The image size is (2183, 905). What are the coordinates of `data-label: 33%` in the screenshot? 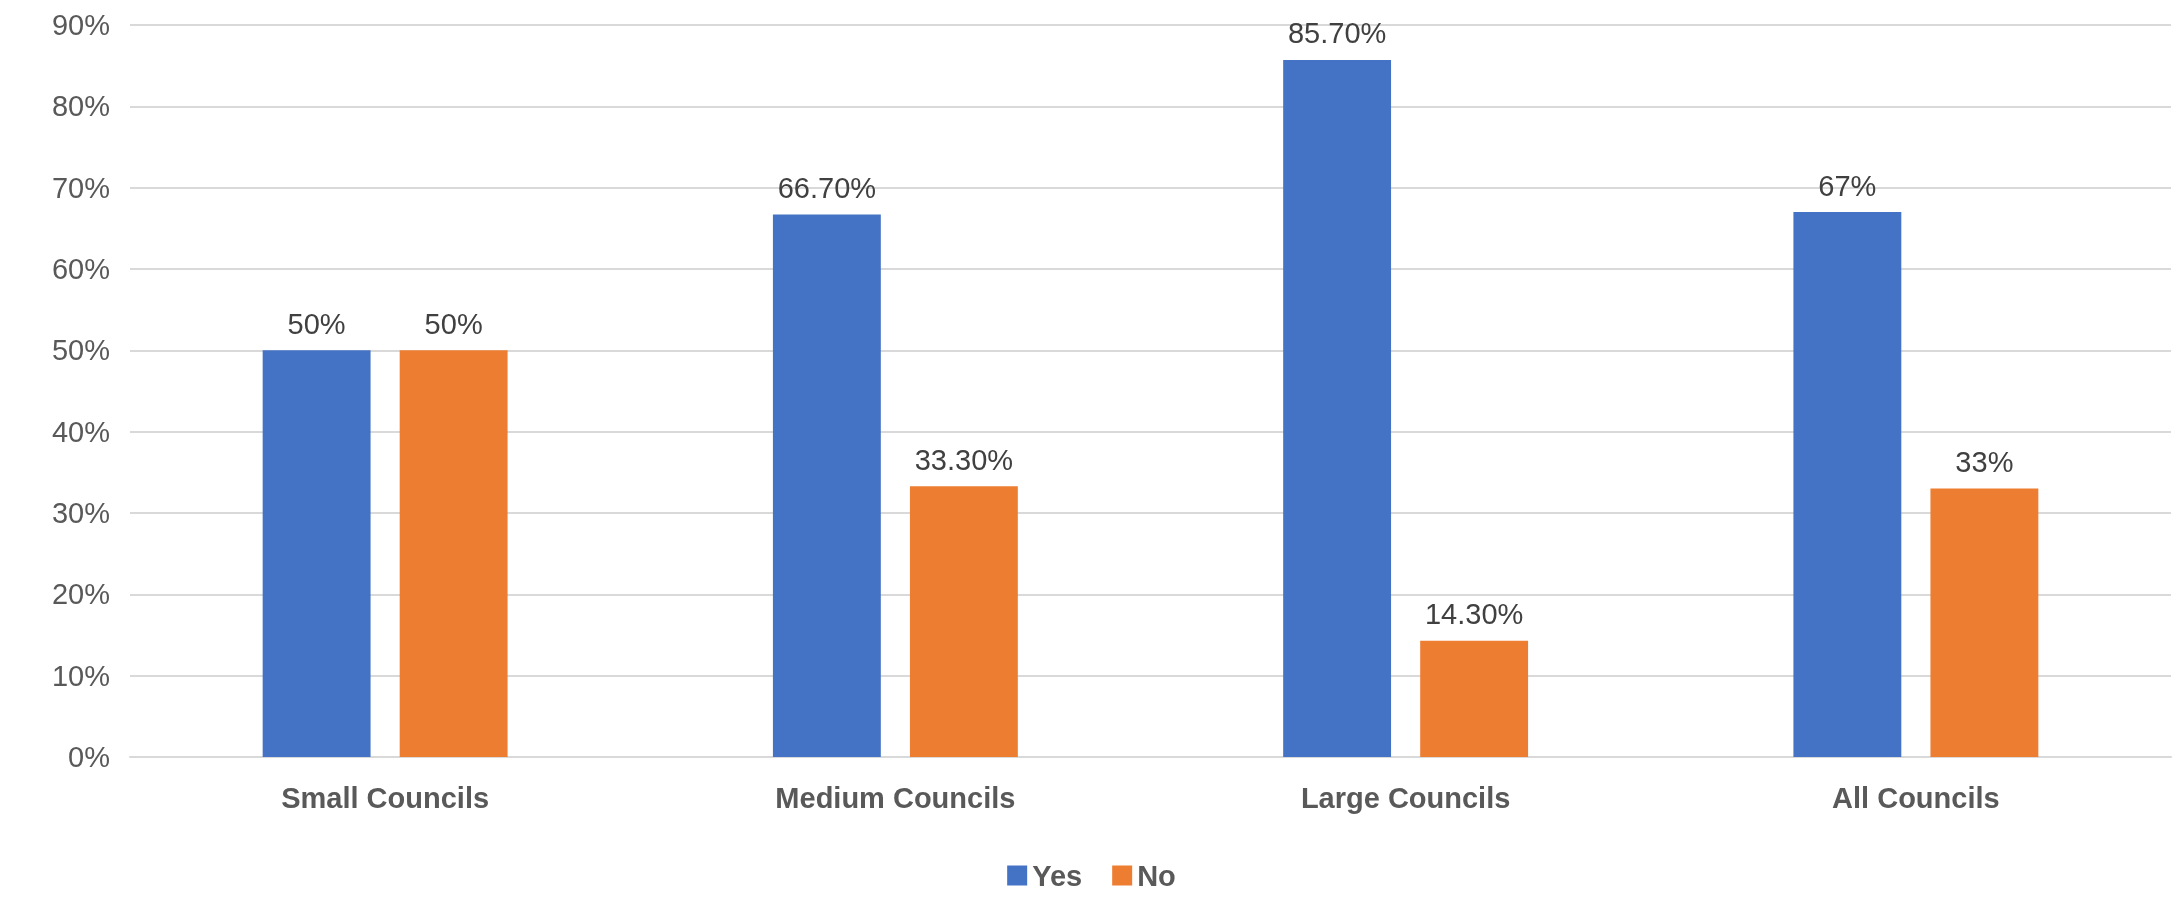 It's located at (1984, 462).